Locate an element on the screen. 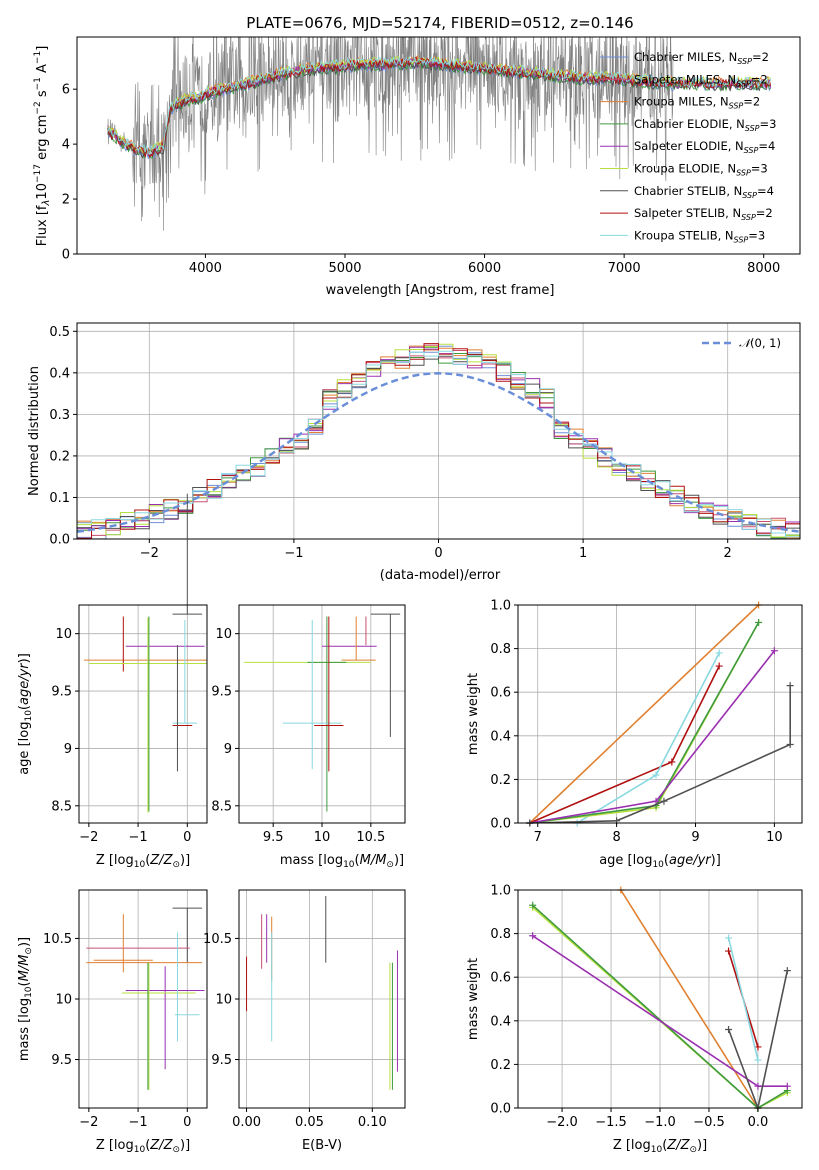 The width and height of the screenshot is (819, 1170). x-tick-label: 5000 is located at coordinates (344, 268).